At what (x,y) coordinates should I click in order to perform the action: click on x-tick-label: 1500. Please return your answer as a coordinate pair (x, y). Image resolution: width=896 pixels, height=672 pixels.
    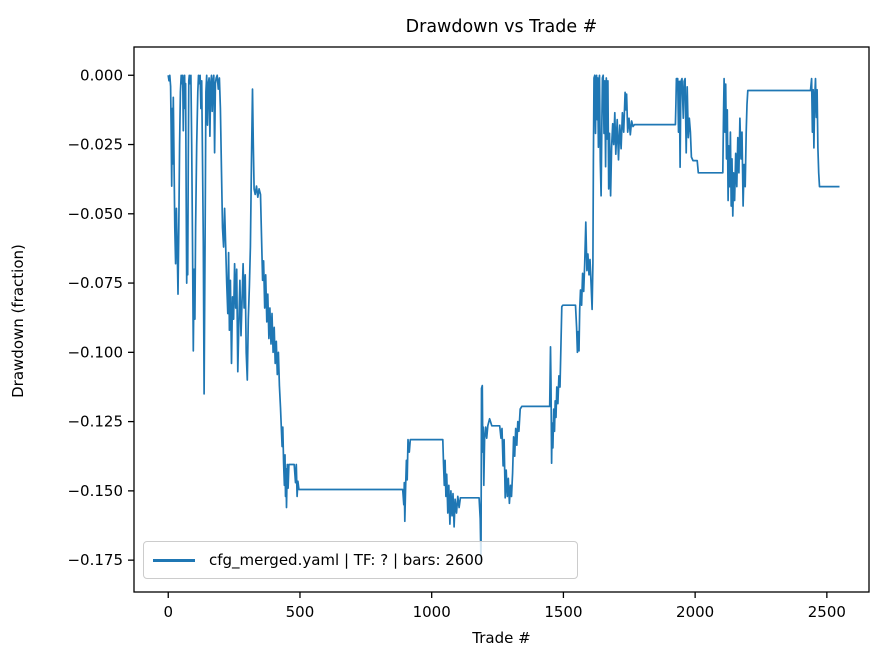
    Looking at the image, I should click on (563, 612).